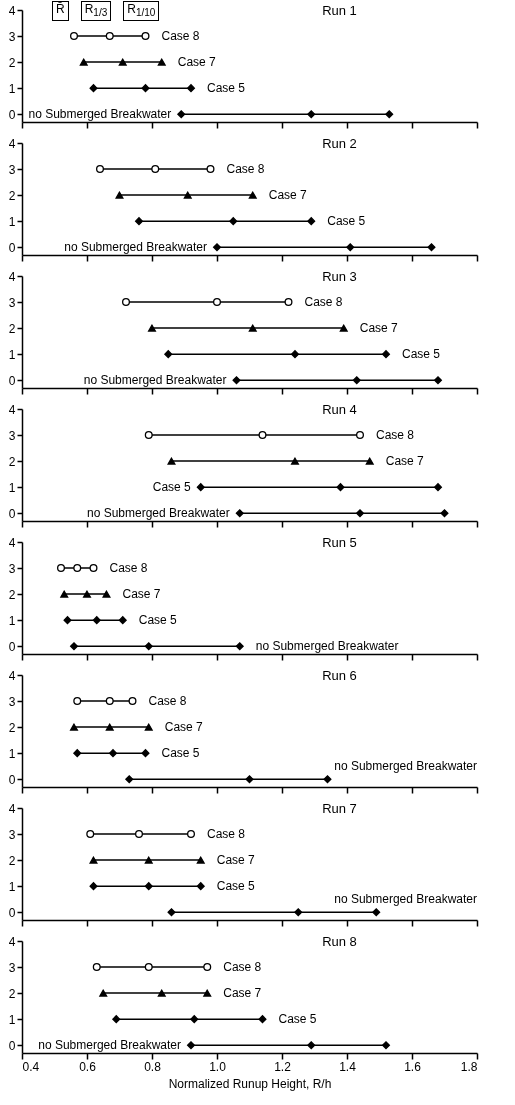 Image resolution: width=515 pixels, height=1105 pixels. Describe the element at coordinates (141, 11) in the screenshot. I see `annotation: R$_{1/10}$` at that location.